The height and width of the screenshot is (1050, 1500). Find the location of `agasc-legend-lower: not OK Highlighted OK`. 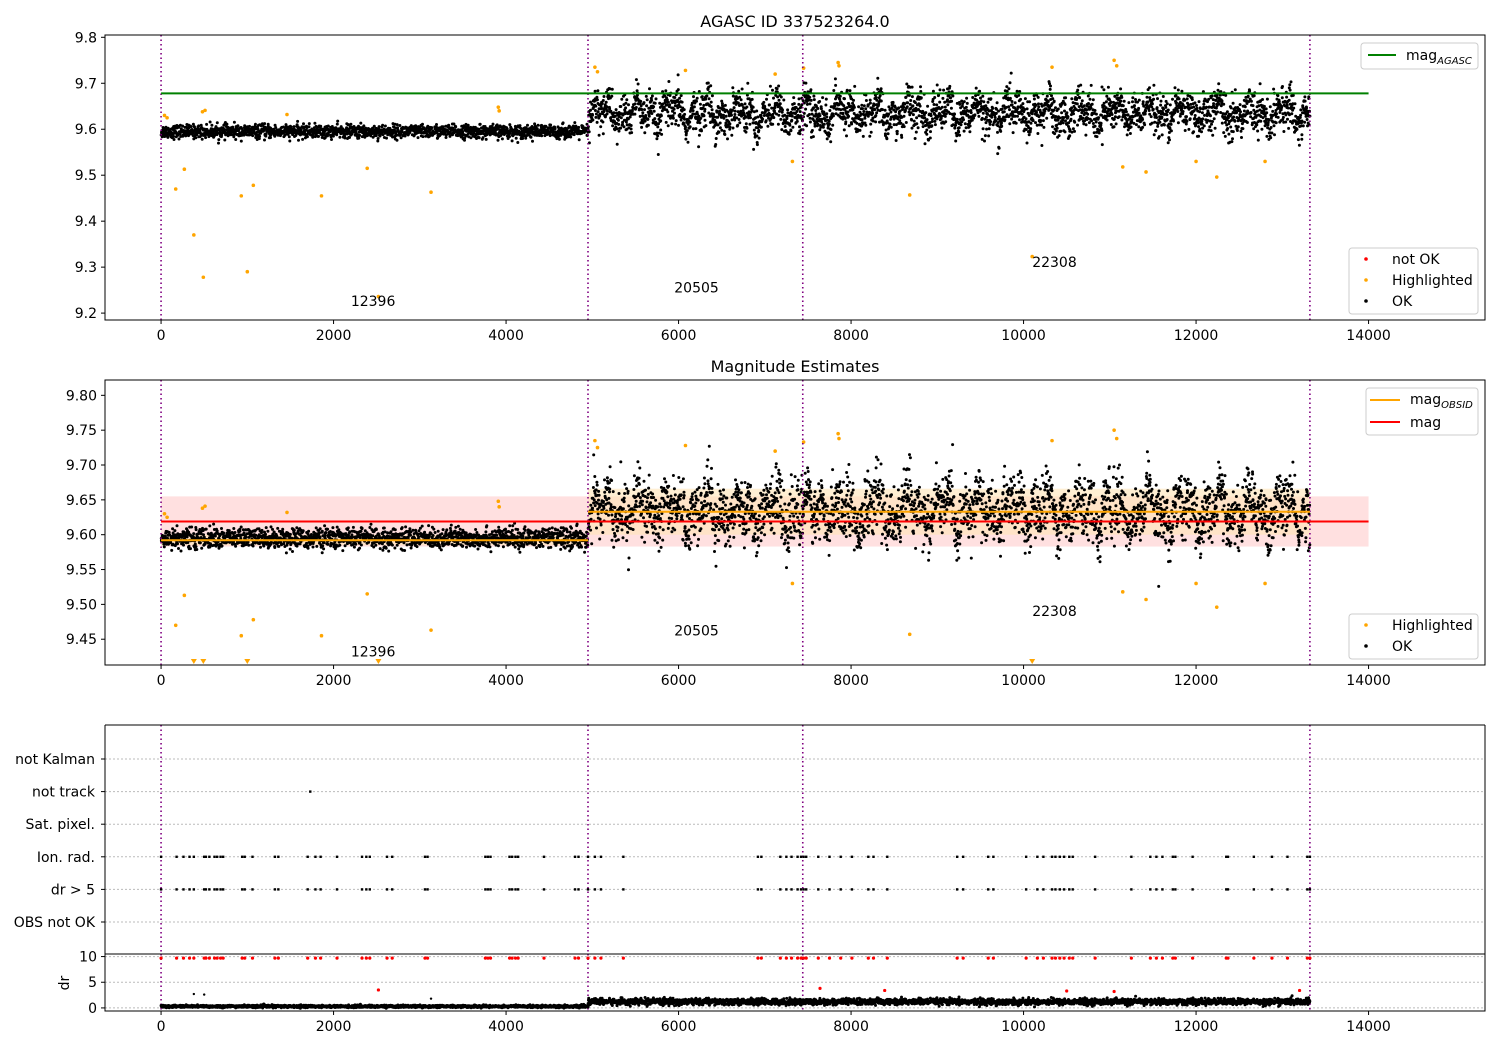

agasc-legend-lower: not OK Highlighted OK is located at coordinates (1413, 281).